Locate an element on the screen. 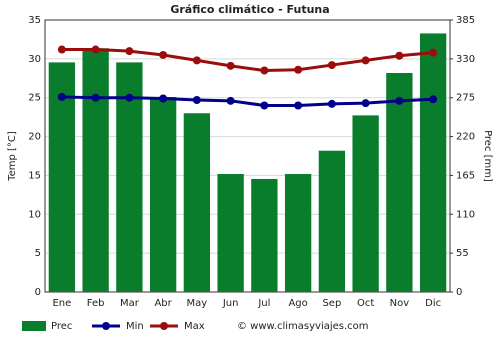 The width and height of the screenshot is (500, 350). y2-axis-label: Prec [mm] is located at coordinates (487, 156).